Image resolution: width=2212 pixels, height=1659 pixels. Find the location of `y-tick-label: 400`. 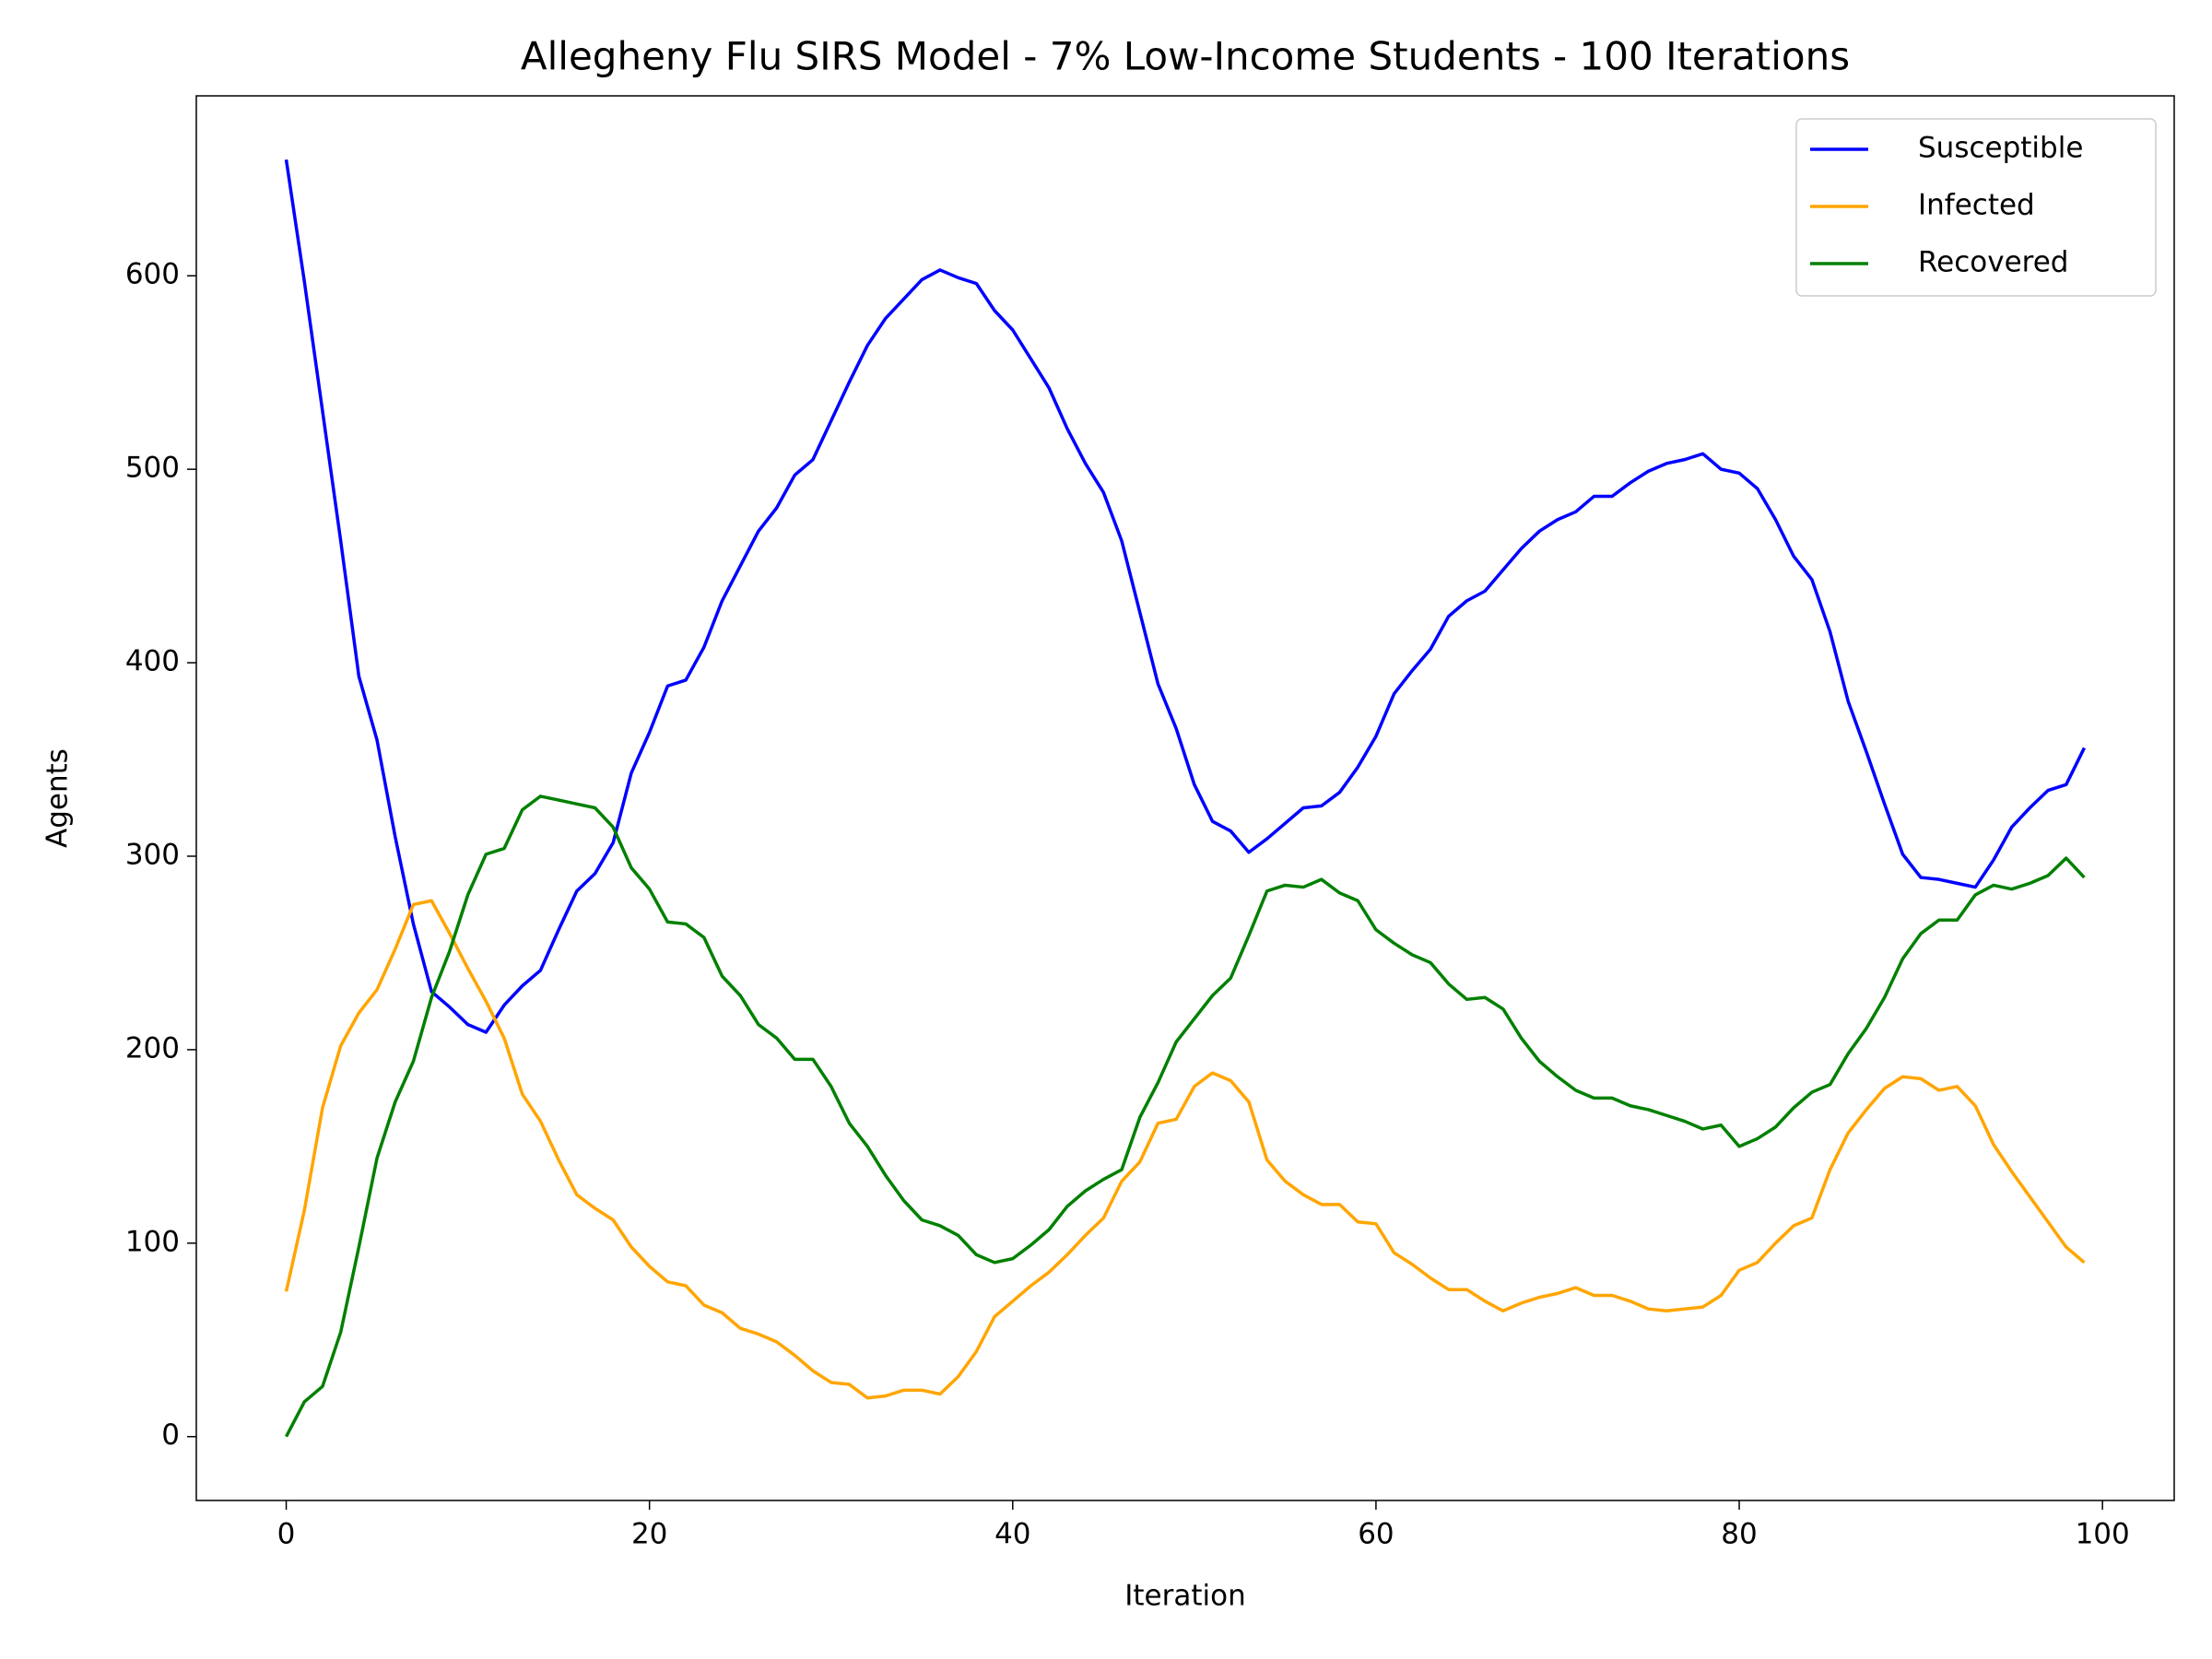

y-tick-label: 400 is located at coordinates (152, 661).